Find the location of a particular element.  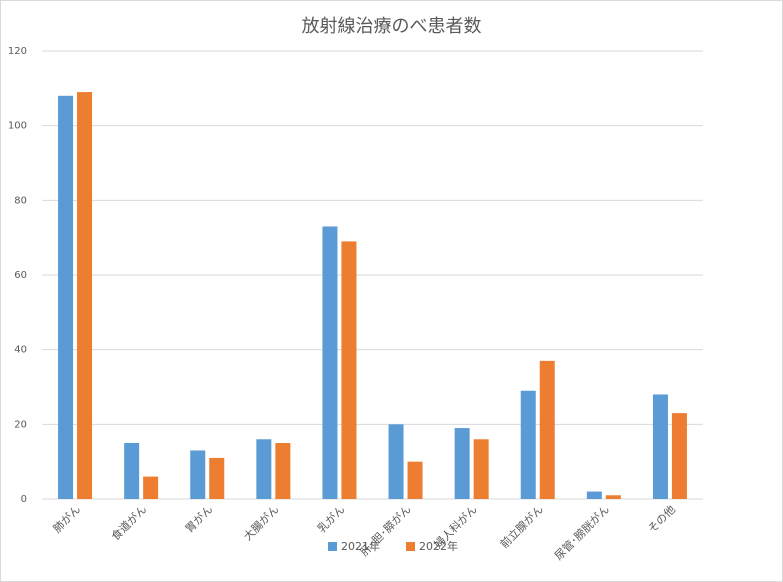

x-category-label-1: 食道がん is located at coordinates (128, 522).